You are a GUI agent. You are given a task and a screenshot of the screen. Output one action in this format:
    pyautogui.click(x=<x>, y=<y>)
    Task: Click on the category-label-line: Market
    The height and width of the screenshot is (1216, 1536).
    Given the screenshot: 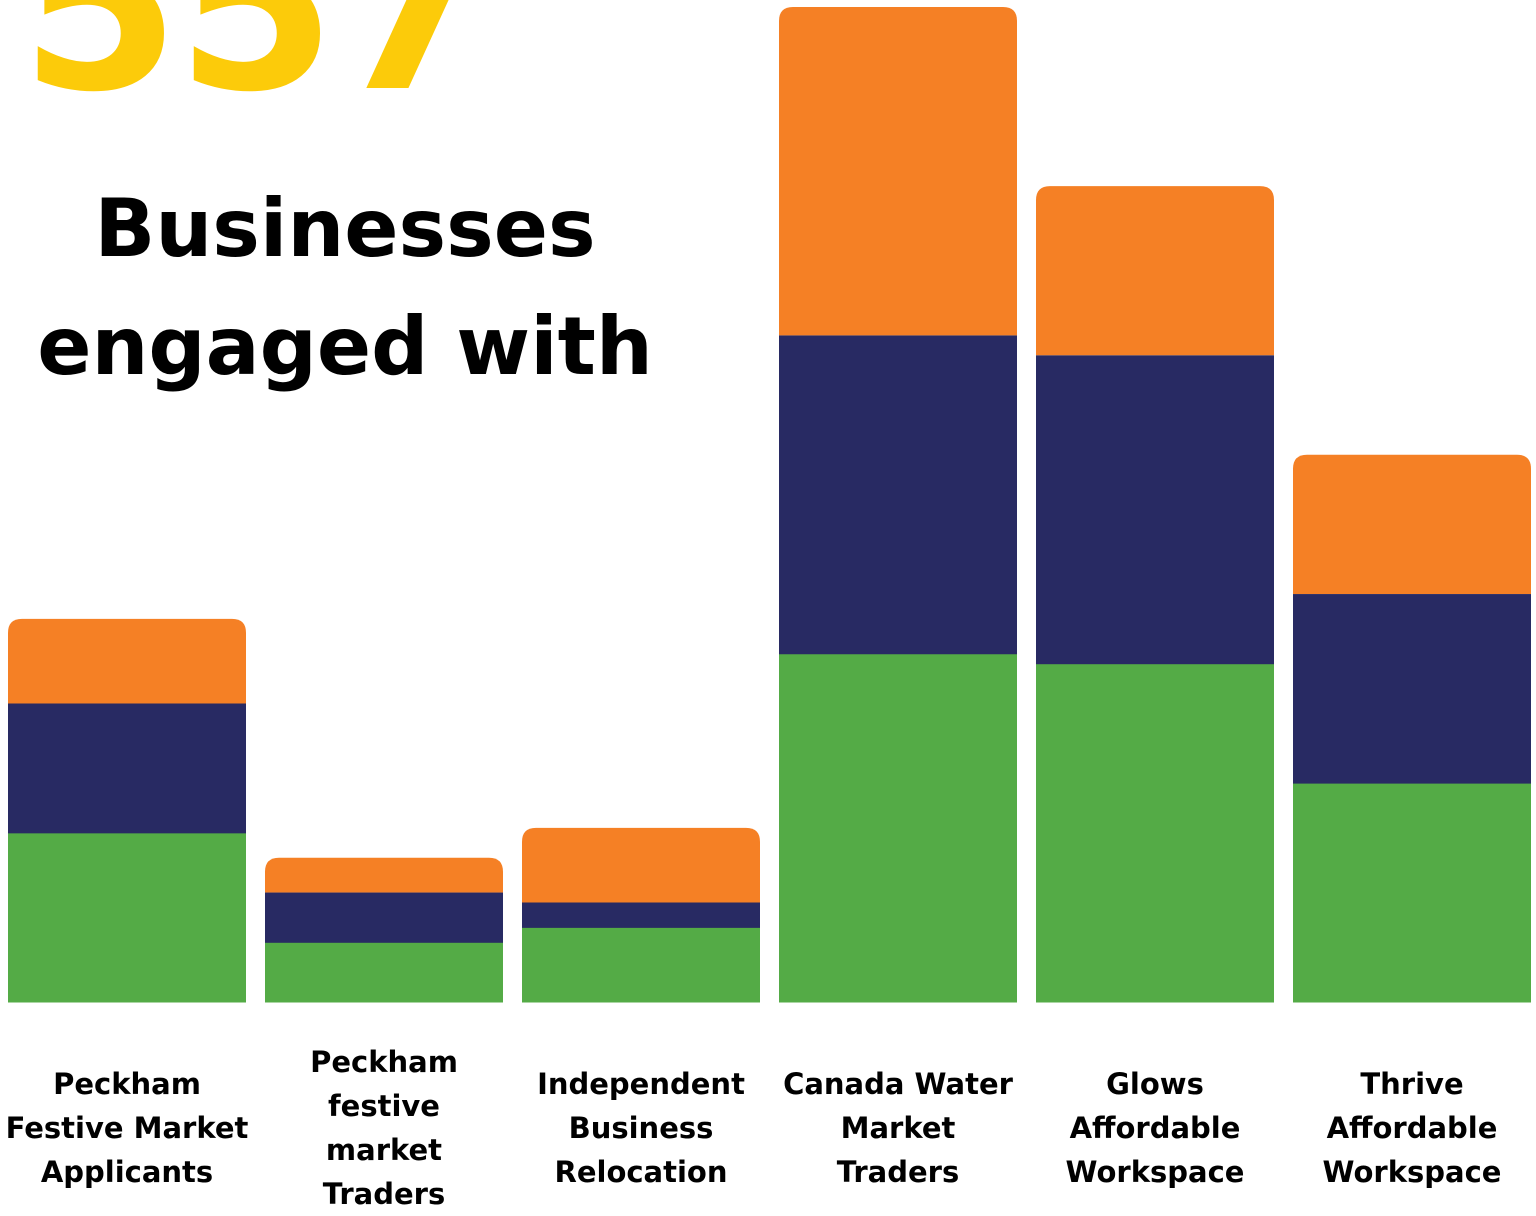 What is the action you would take?
    pyautogui.click(x=898, y=1128)
    